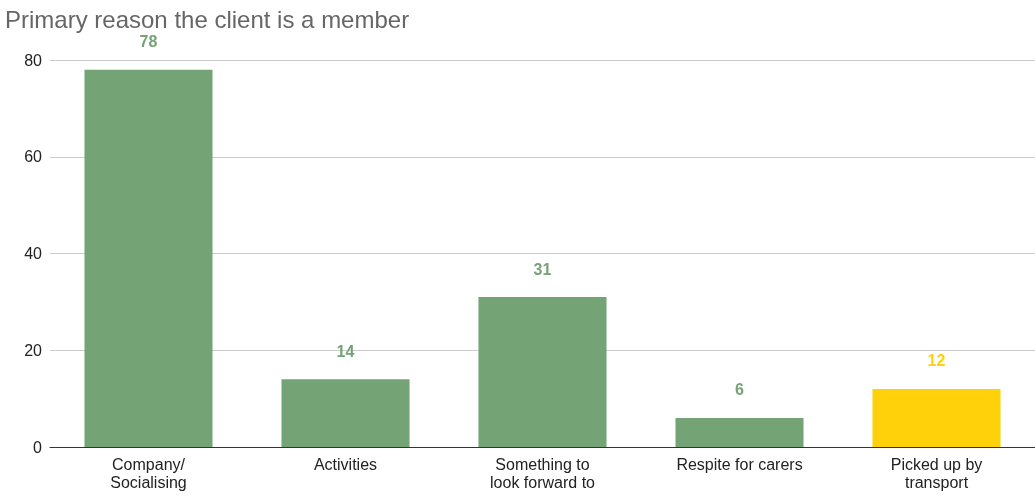 The height and width of the screenshot is (497, 1035). I want to click on x-tick-label: Picked up by transport, so click(936, 473).